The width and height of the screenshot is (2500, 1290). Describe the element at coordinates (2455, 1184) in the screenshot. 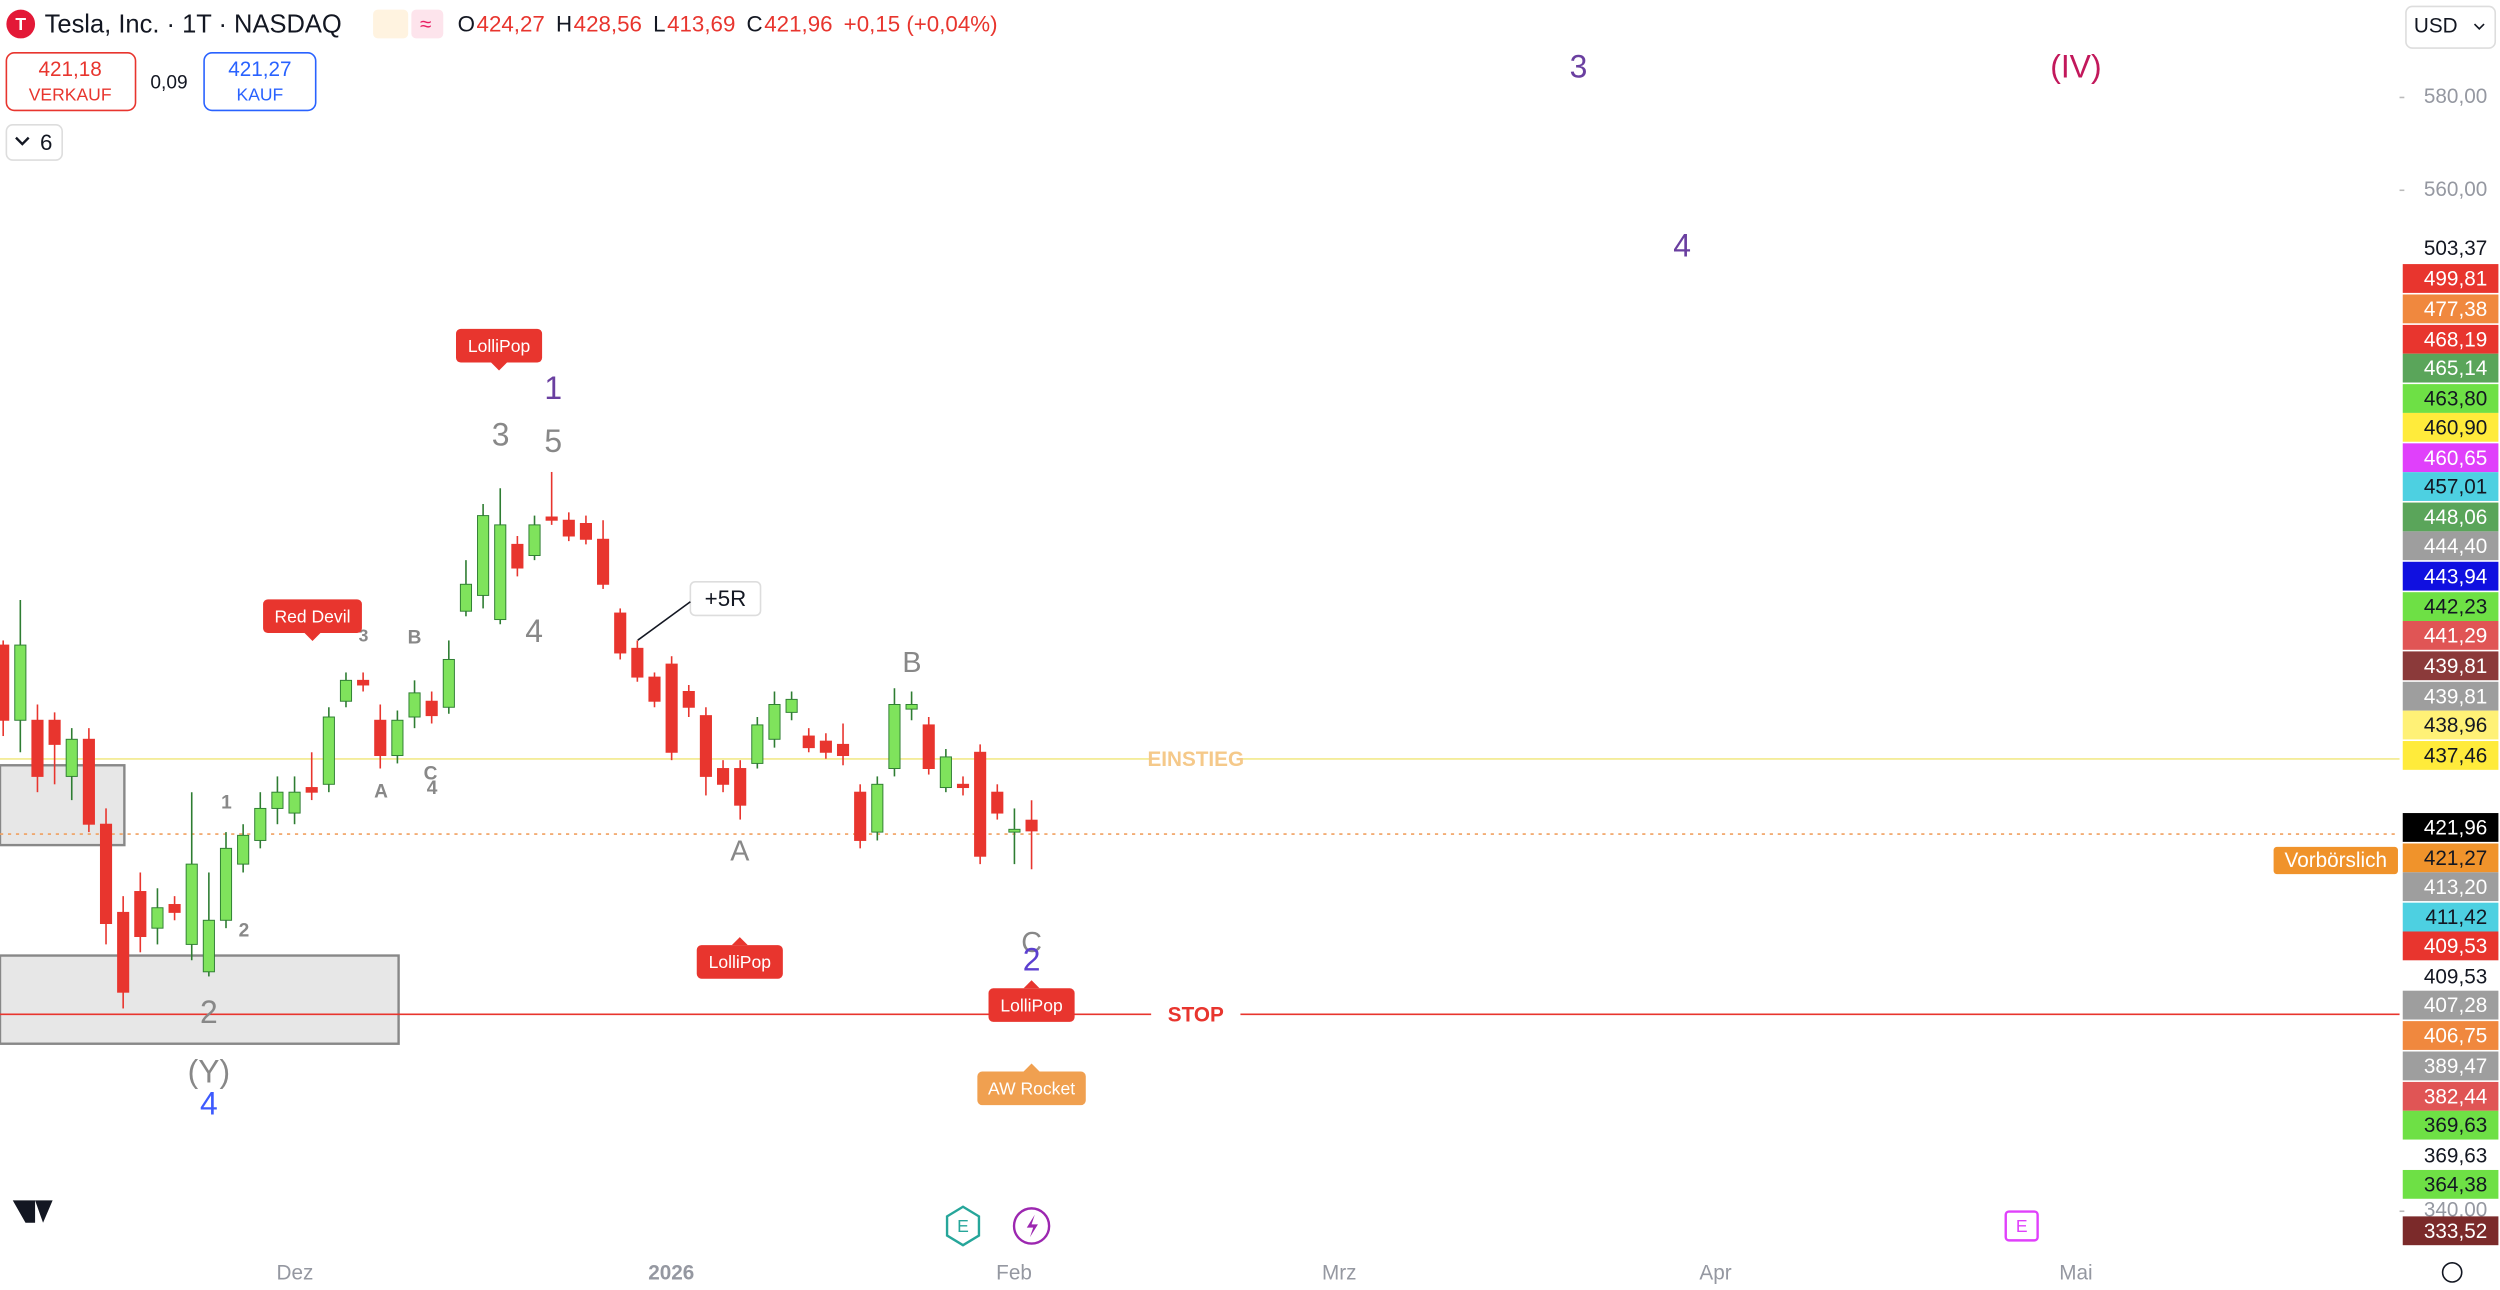

I see `price-label: 364,38` at that location.